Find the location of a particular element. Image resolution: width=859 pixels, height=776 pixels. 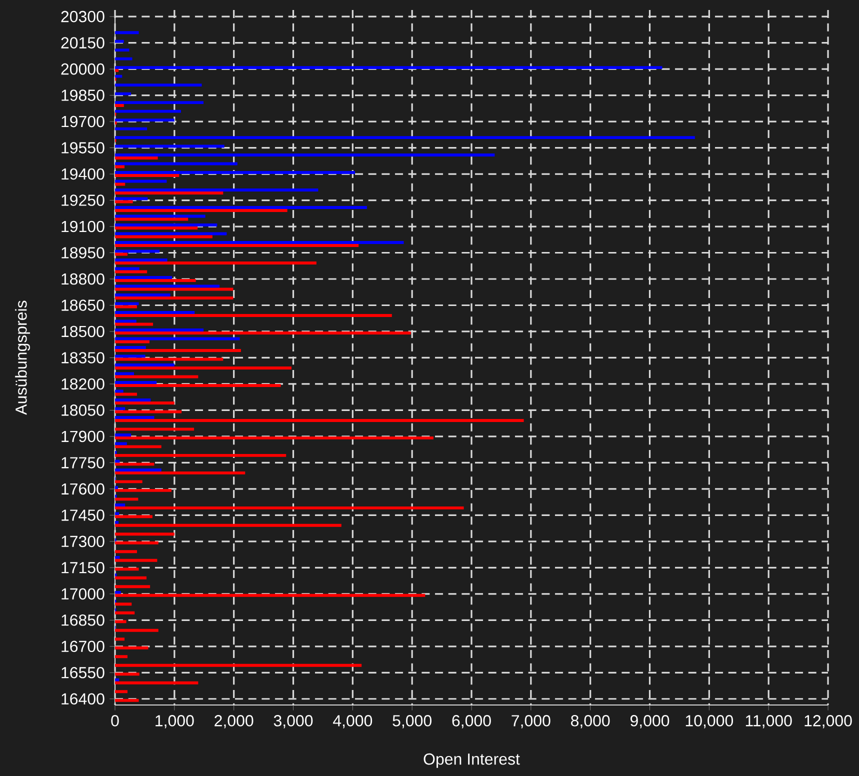

x-tick-label: 12,000 is located at coordinates (828, 721).